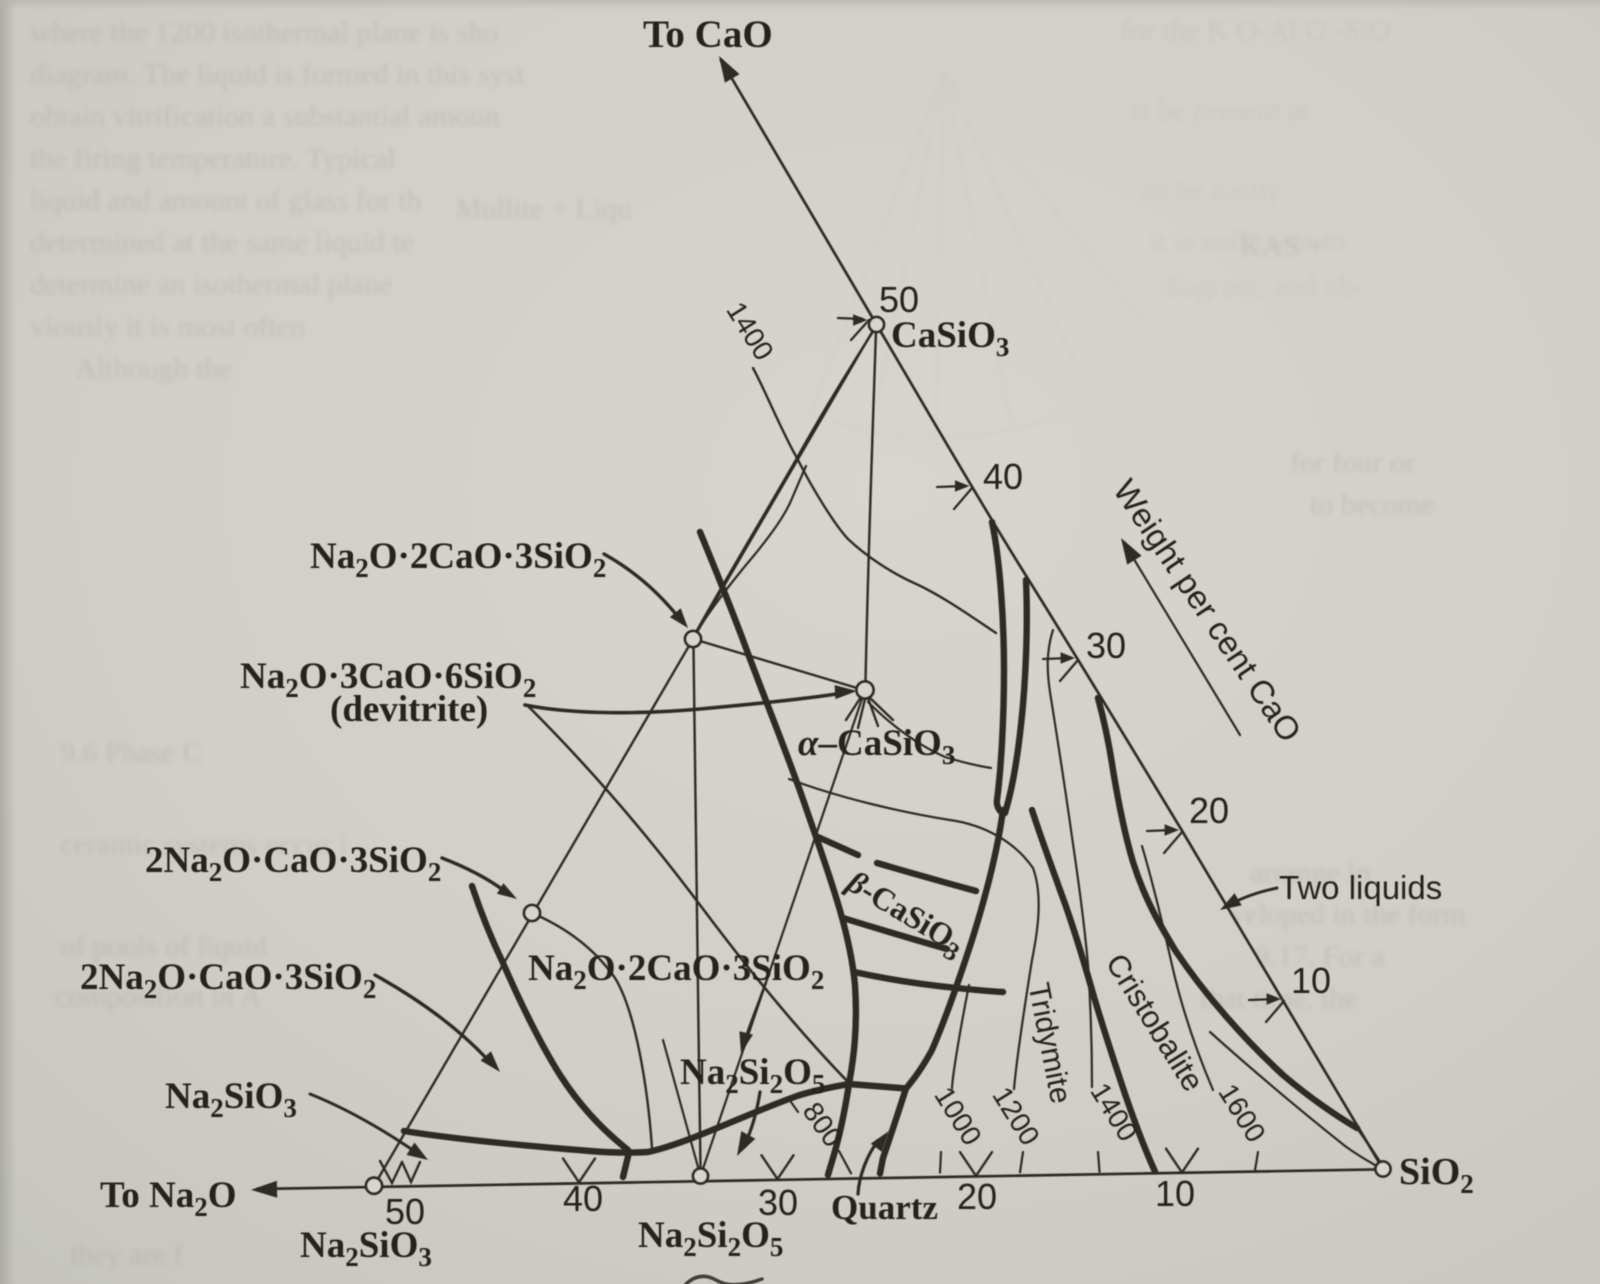 The width and height of the screenshot is (1600, 1284). What do you see at coordinates (708, 34) in the screenshot?
I see `svg-text: To CaO` at bounding box center [708, 34].